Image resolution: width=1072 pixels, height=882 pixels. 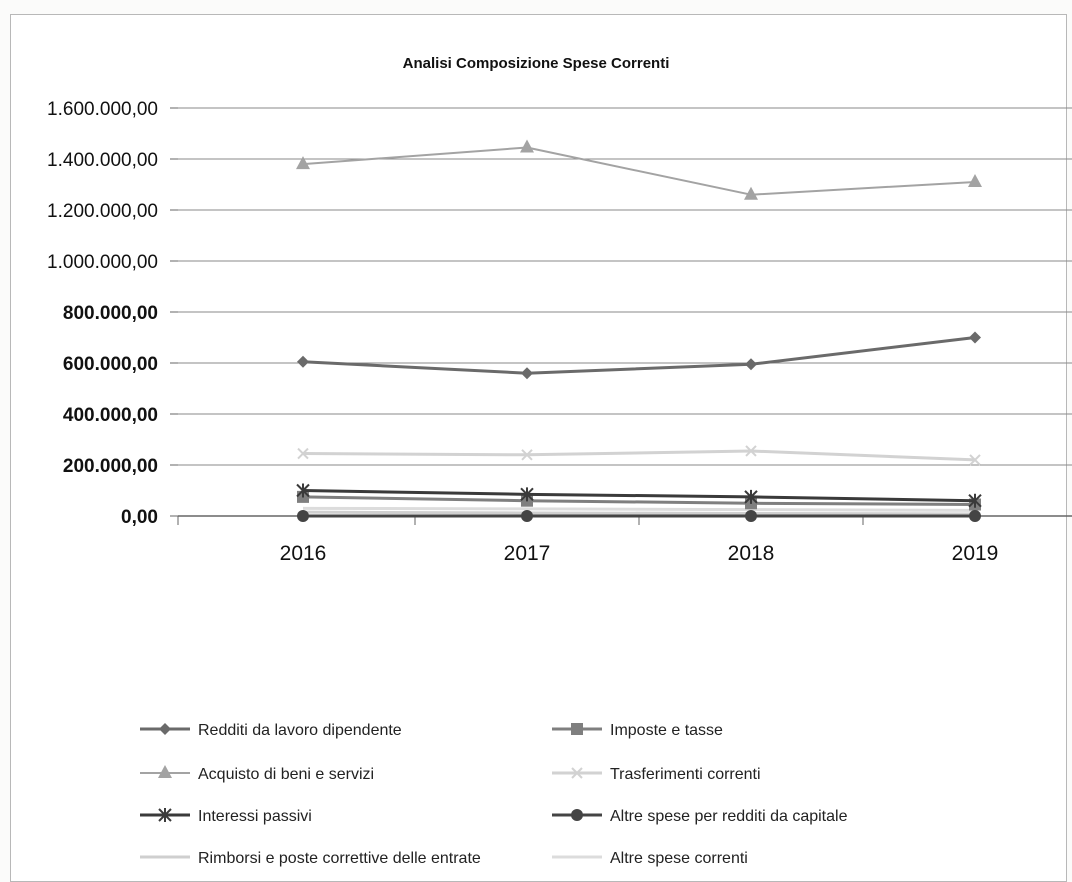 I want to click on legend-item: Redditi da lavoro dipendente, so click(x=271, y=730).